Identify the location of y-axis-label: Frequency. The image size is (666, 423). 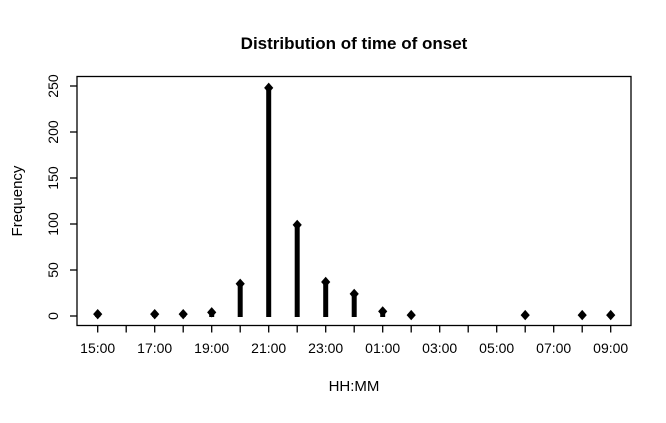
(17, 200).